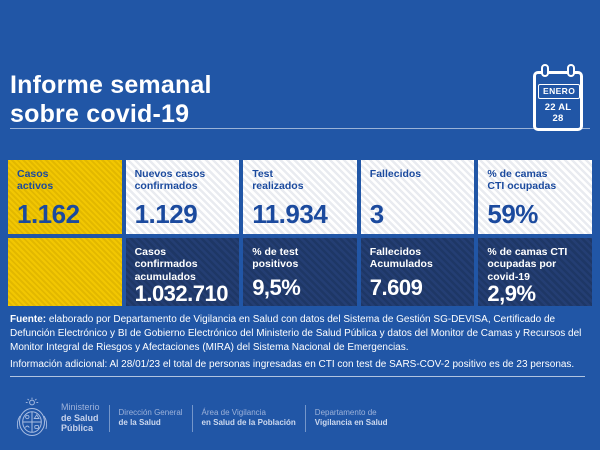 The image size is (600, 450). I want to click on stat-card-fallecidos-acumulados: Fallecidos Acumulados 7.609, so click(417, 272).